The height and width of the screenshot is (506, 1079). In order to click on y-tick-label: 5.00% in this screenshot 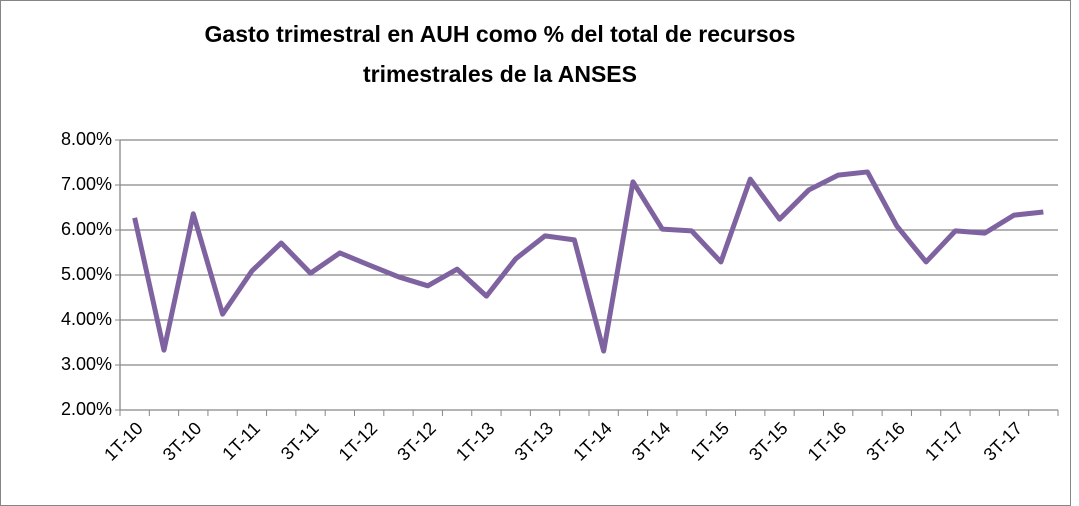, I will do `click(86, 274)`.